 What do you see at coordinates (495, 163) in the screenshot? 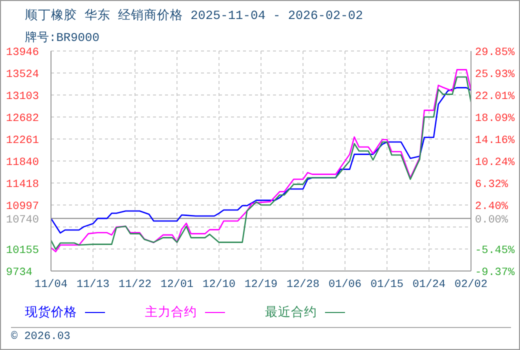
I see `y2-tick-label: 10.24%` at bounding box center [495, 163].